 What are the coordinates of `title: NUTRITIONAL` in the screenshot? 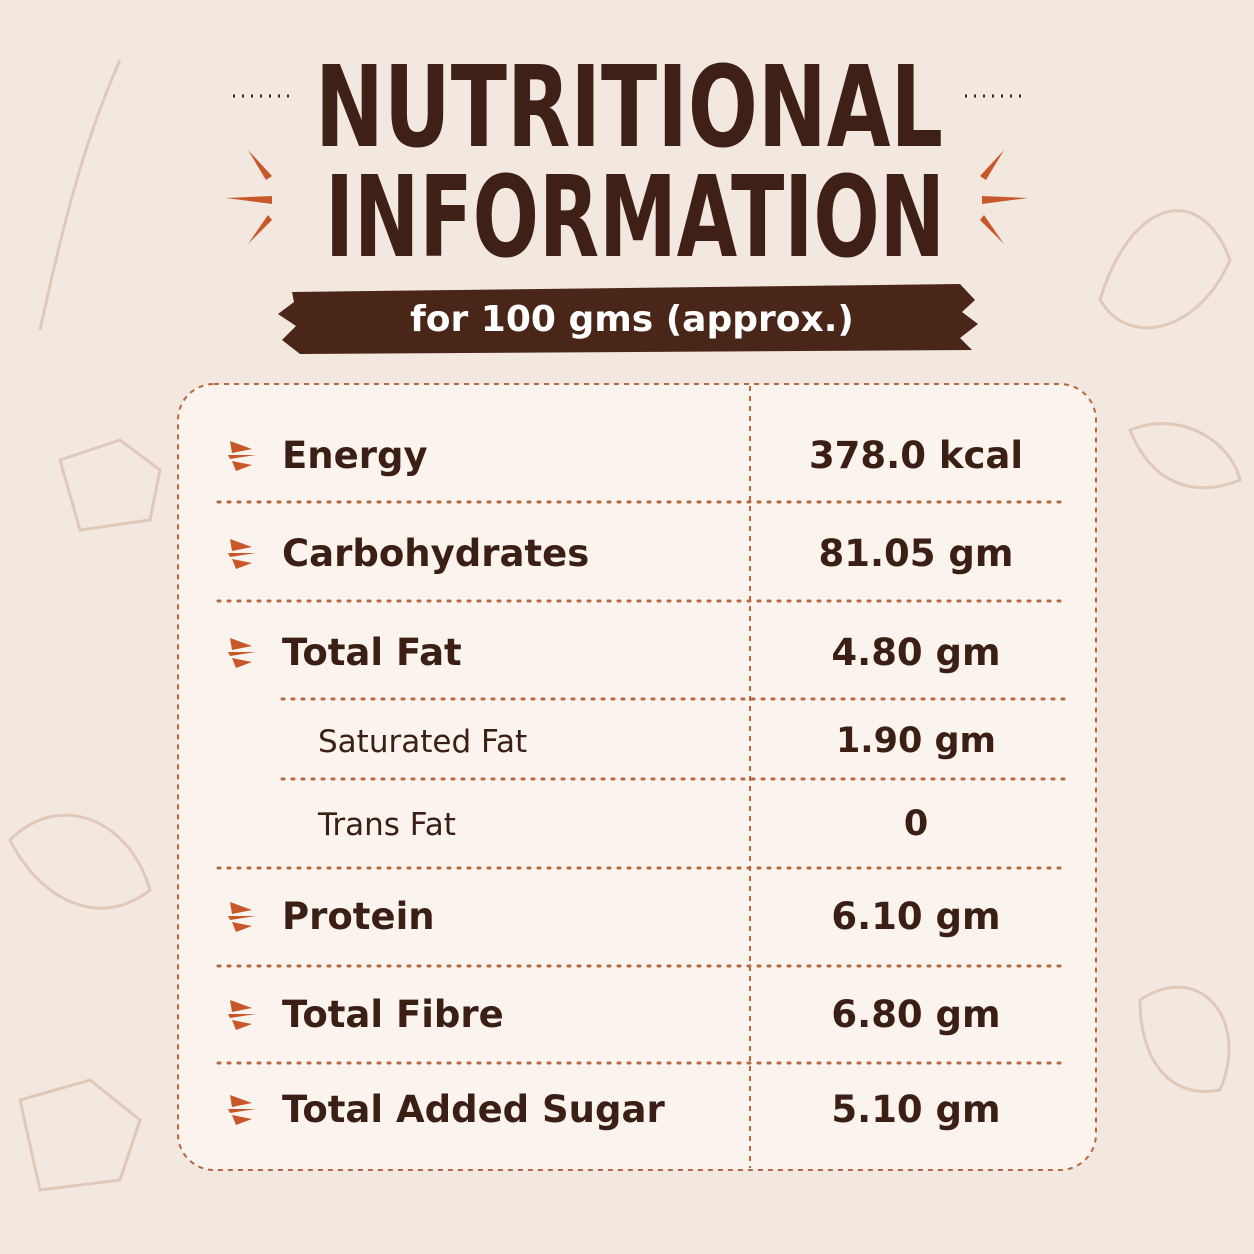 It's located at (629, 108).